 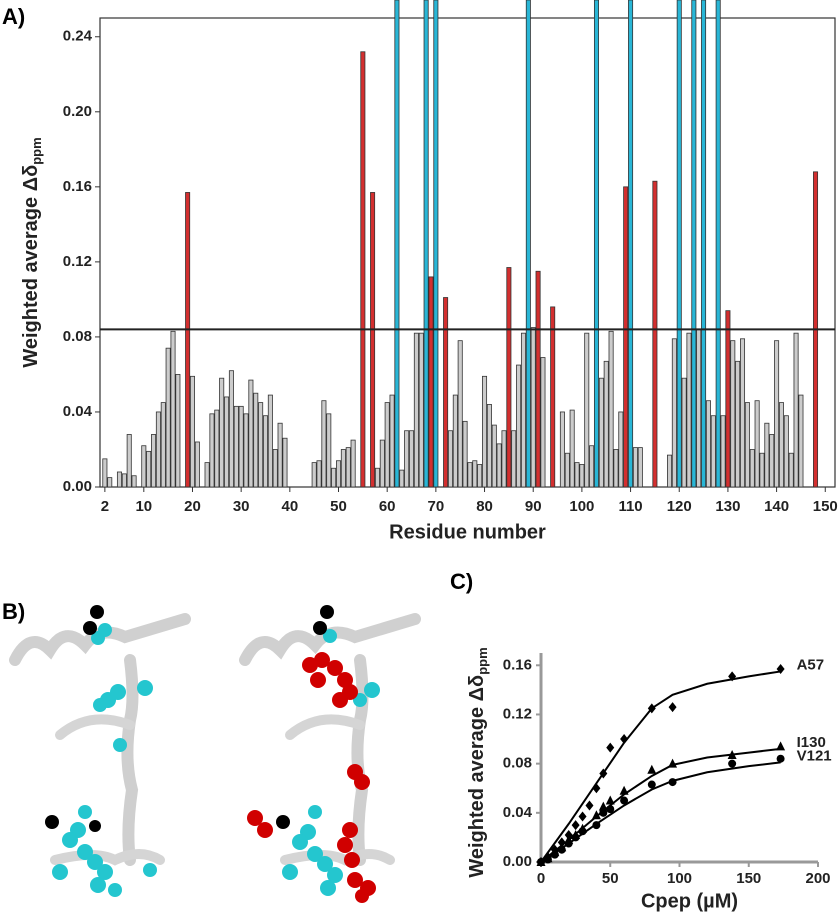 What do you see at coordinates (436, 506) in the screenshot?
I see `x-tick-label: 70` at bounding box center [436, 506].